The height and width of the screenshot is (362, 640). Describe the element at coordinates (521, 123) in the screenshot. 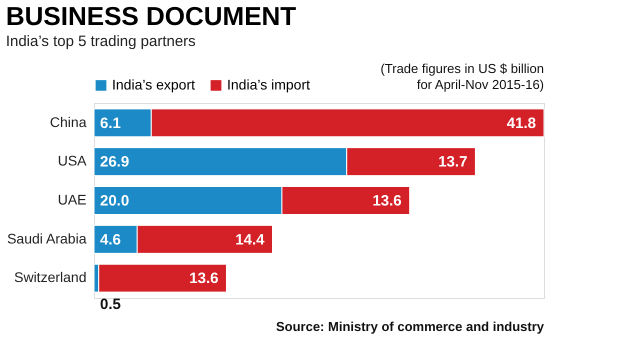

I see `data-label: 41.8` at that location.